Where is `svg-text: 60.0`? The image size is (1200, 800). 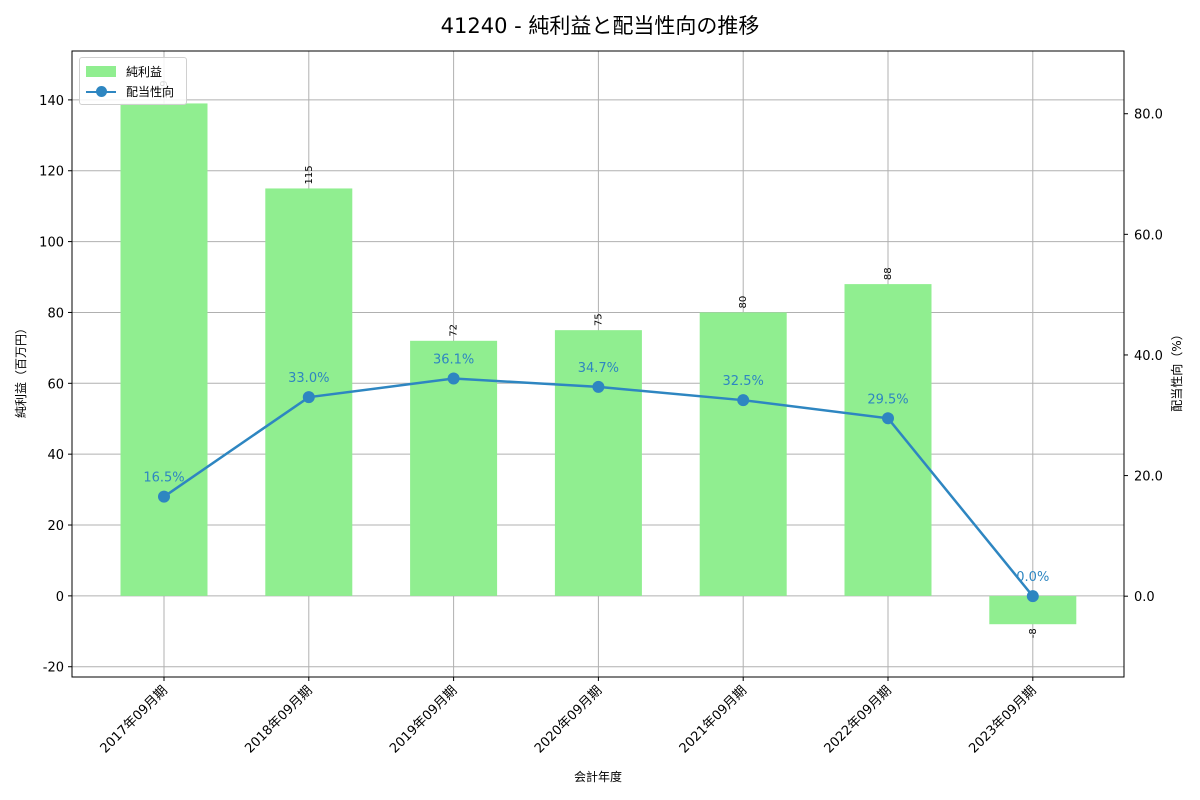
svg-text: 60.0 is located at coordinates (1148, 235).